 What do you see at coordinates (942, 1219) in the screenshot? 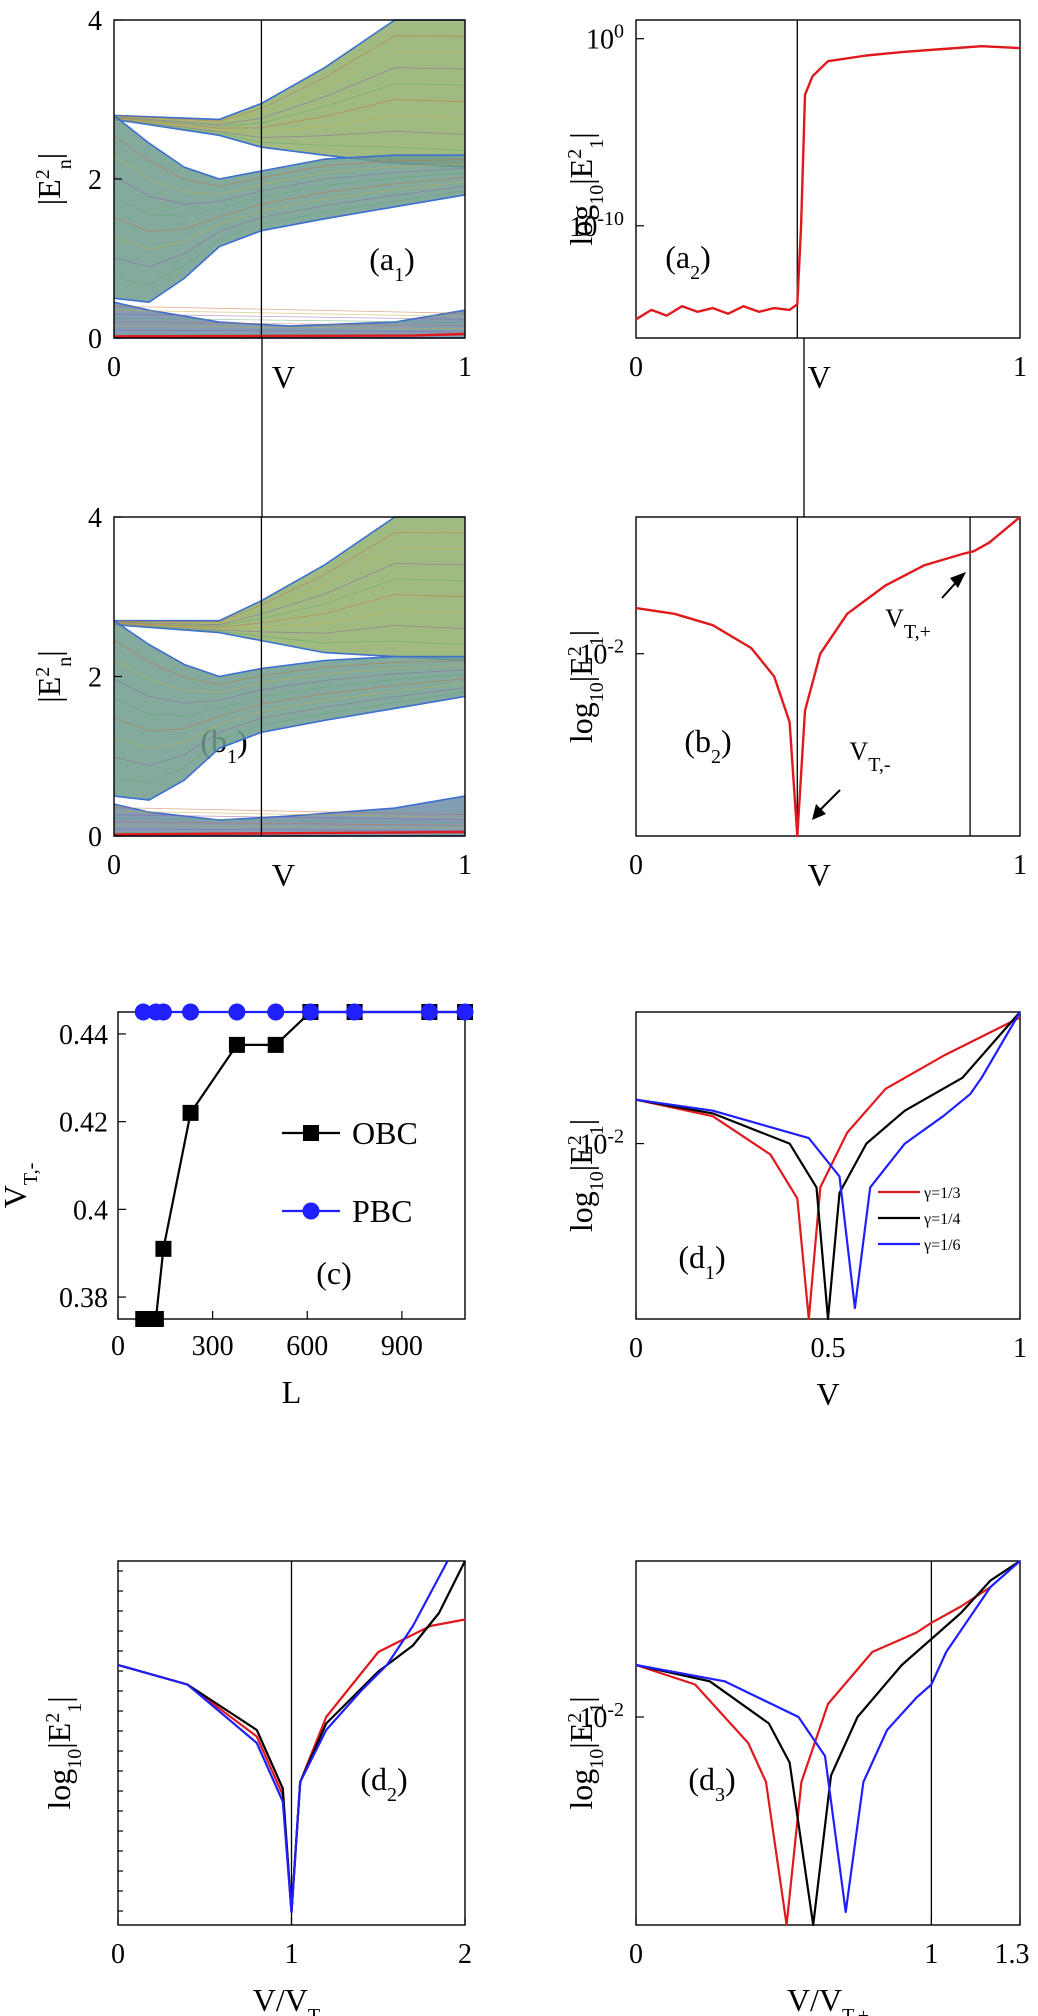
I see `legend-label-g4: γ=1/4` at bounding box center [942, 1219].